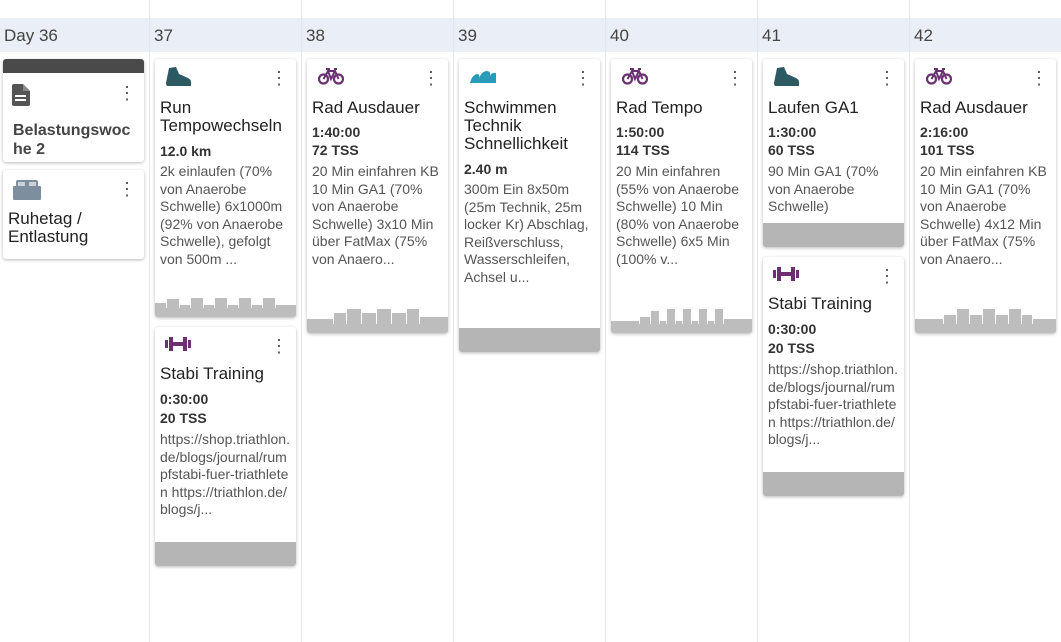  Describe the element at coordinates (643, 150) in the screenshot. I see `card-tss: 114 TSS` at that location.